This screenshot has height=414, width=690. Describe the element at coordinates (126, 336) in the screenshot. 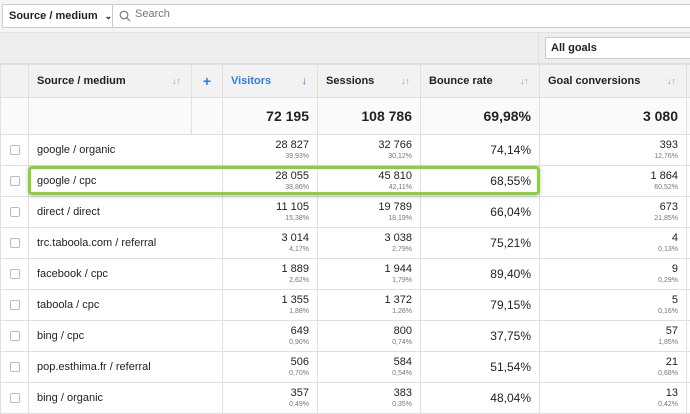

I see `source-cell: bing / cpc` at that location.